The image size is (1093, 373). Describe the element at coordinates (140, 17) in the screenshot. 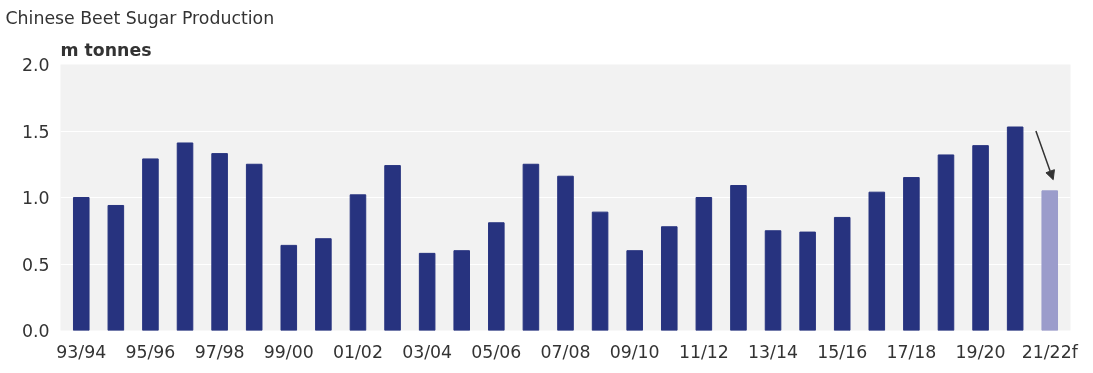

I see `chart-title: Chinese Beet Sugar Production` at that location.